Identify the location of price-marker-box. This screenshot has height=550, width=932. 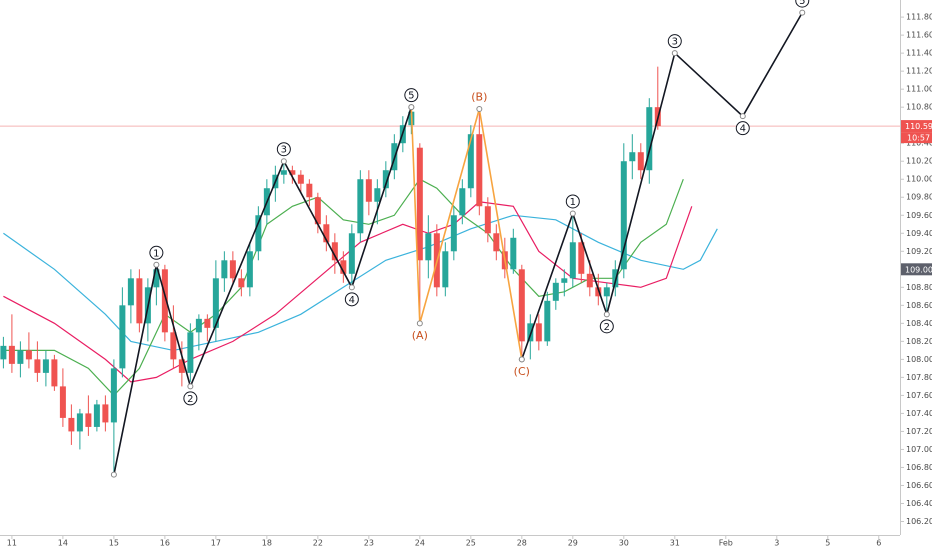
(916, 269).